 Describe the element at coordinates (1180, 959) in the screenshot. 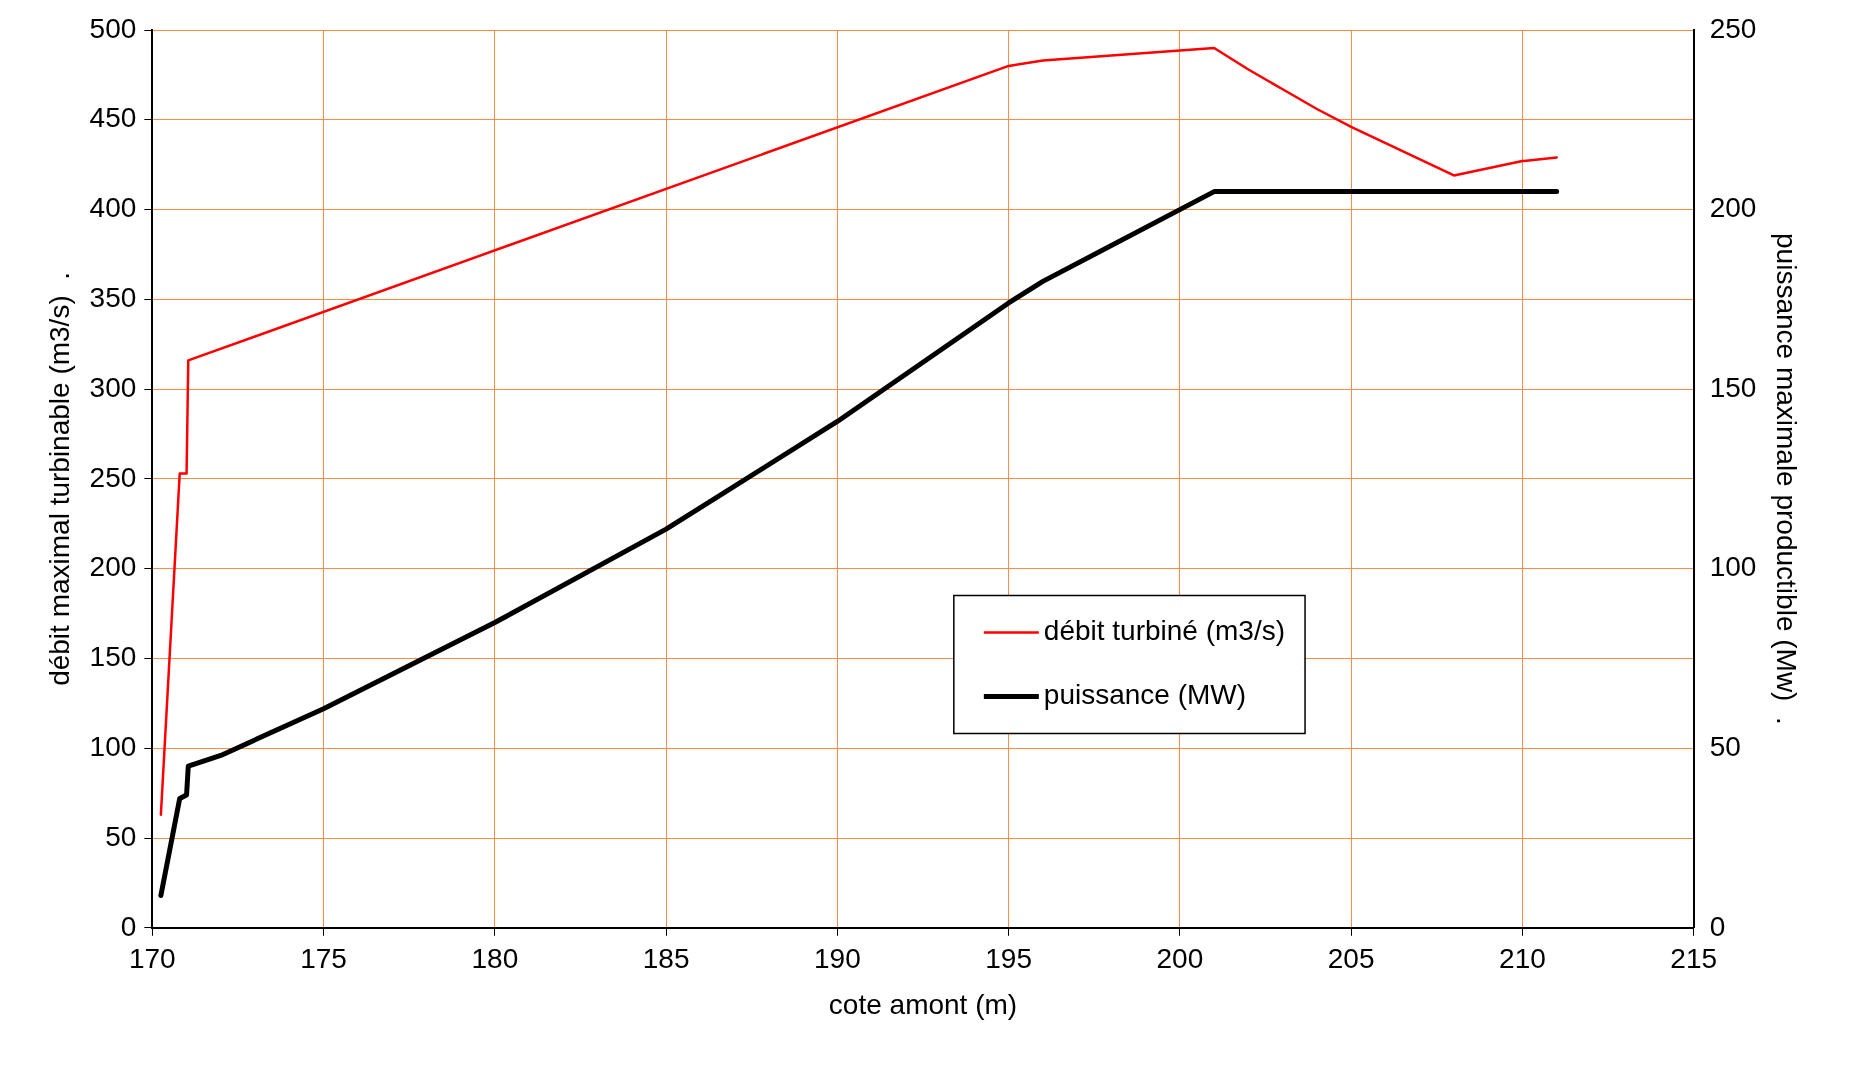

I see `x-tick-label: 200` at that location.